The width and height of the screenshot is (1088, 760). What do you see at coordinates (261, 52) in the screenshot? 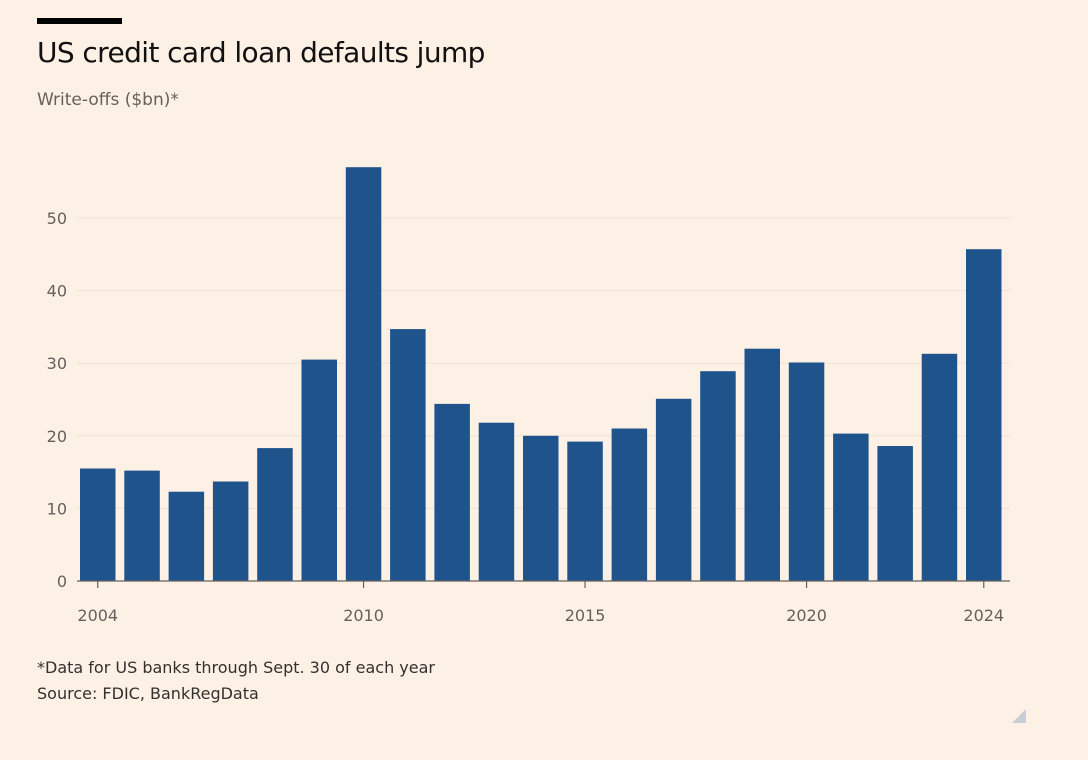
I see `chart-title: US credit card loan defaults jump` at bounding box center [261, 52].